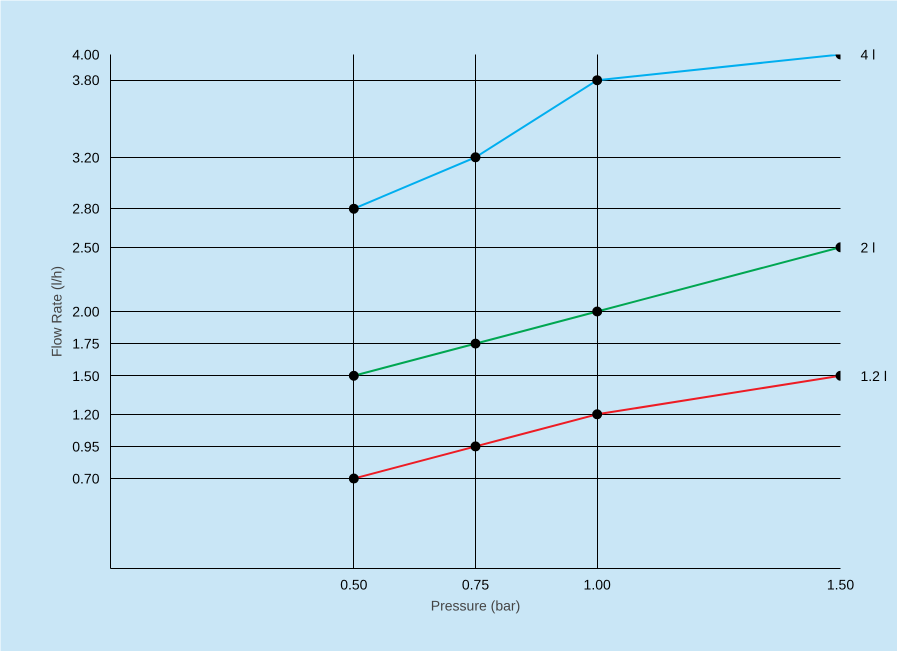 The height and width of the screenshot is (651, 897). I want to click on x-tick-label: 1.50, so click(840, 584).